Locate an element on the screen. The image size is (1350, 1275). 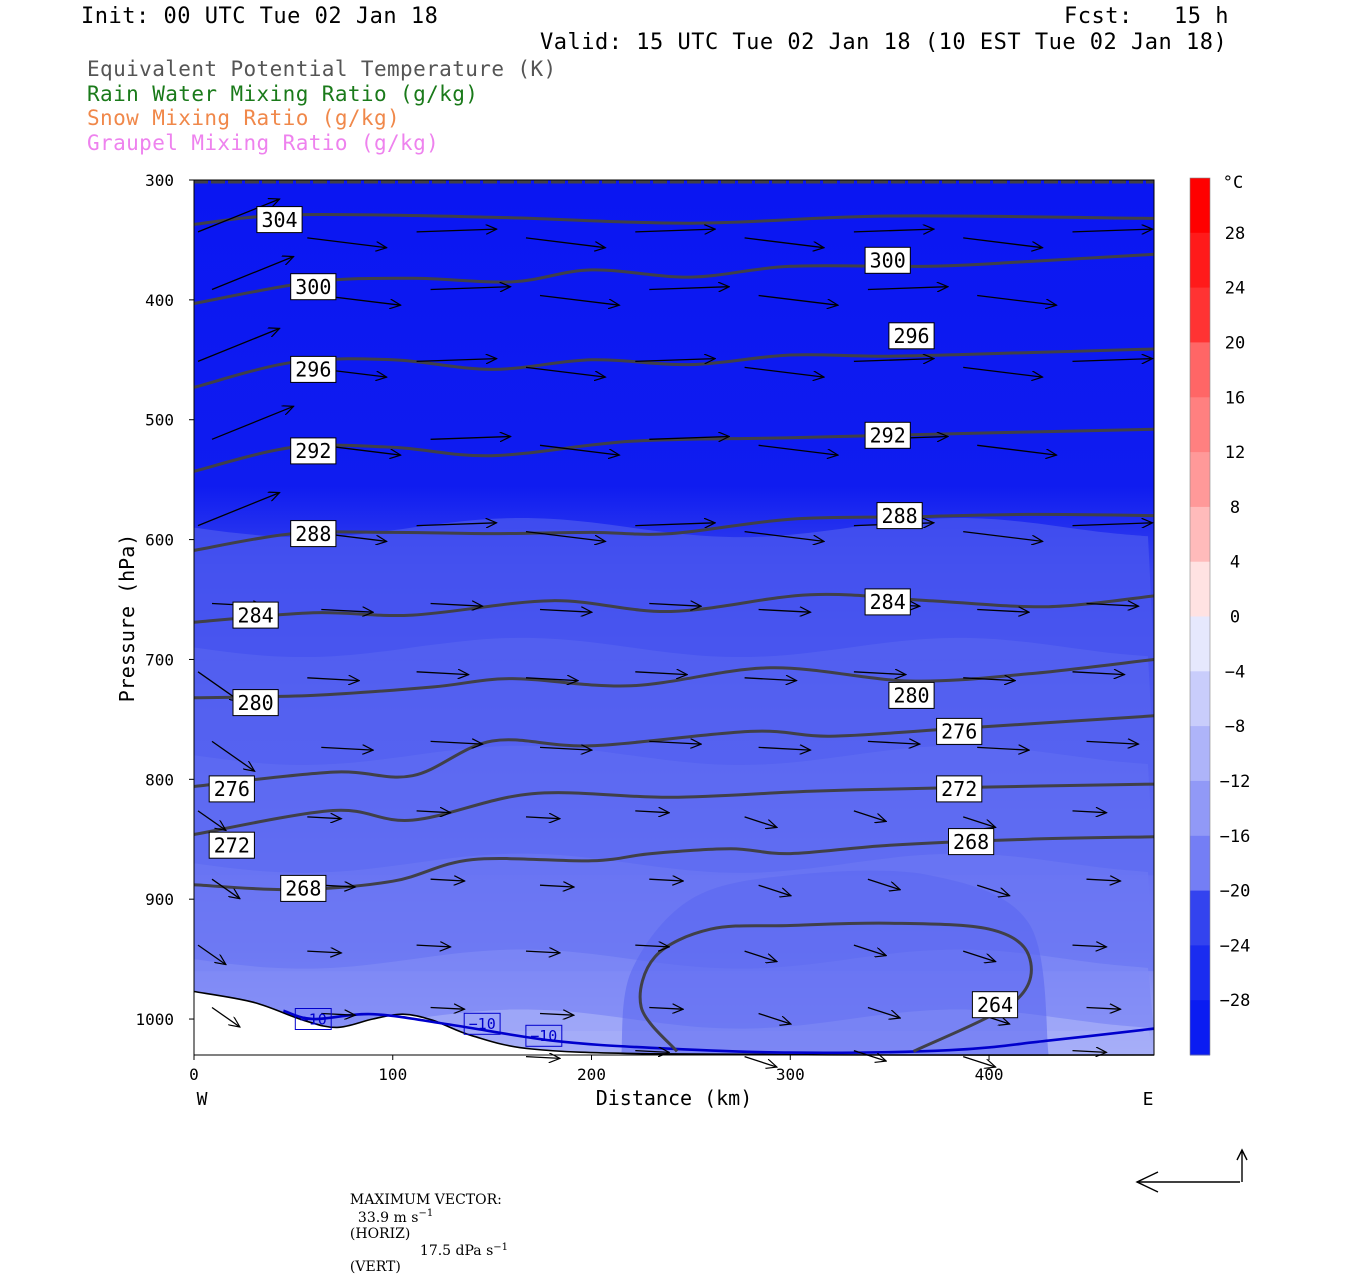
x-tick-label: 300 is located at coordinates (790, 1074).